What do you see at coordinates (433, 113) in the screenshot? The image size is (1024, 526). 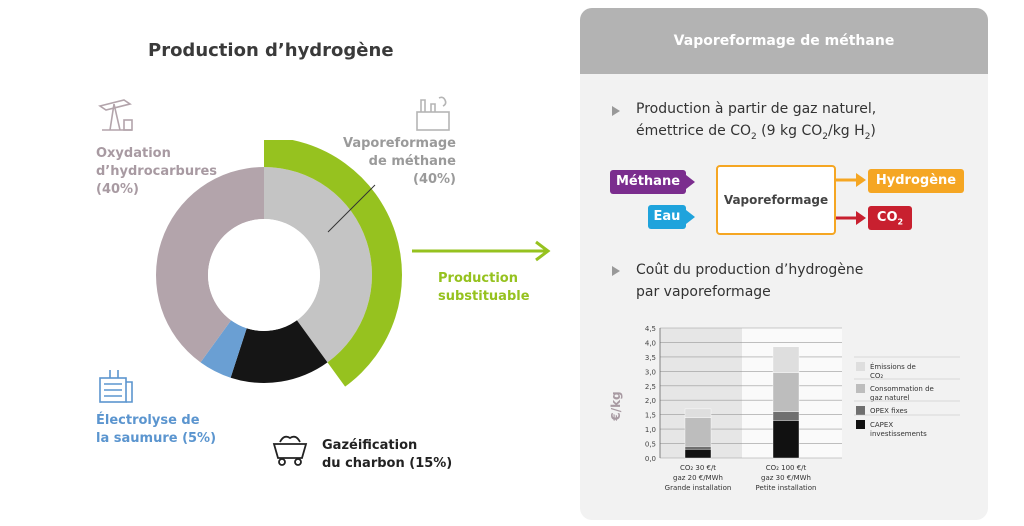 I see `factory-icon` at bounding box center [433, 113].